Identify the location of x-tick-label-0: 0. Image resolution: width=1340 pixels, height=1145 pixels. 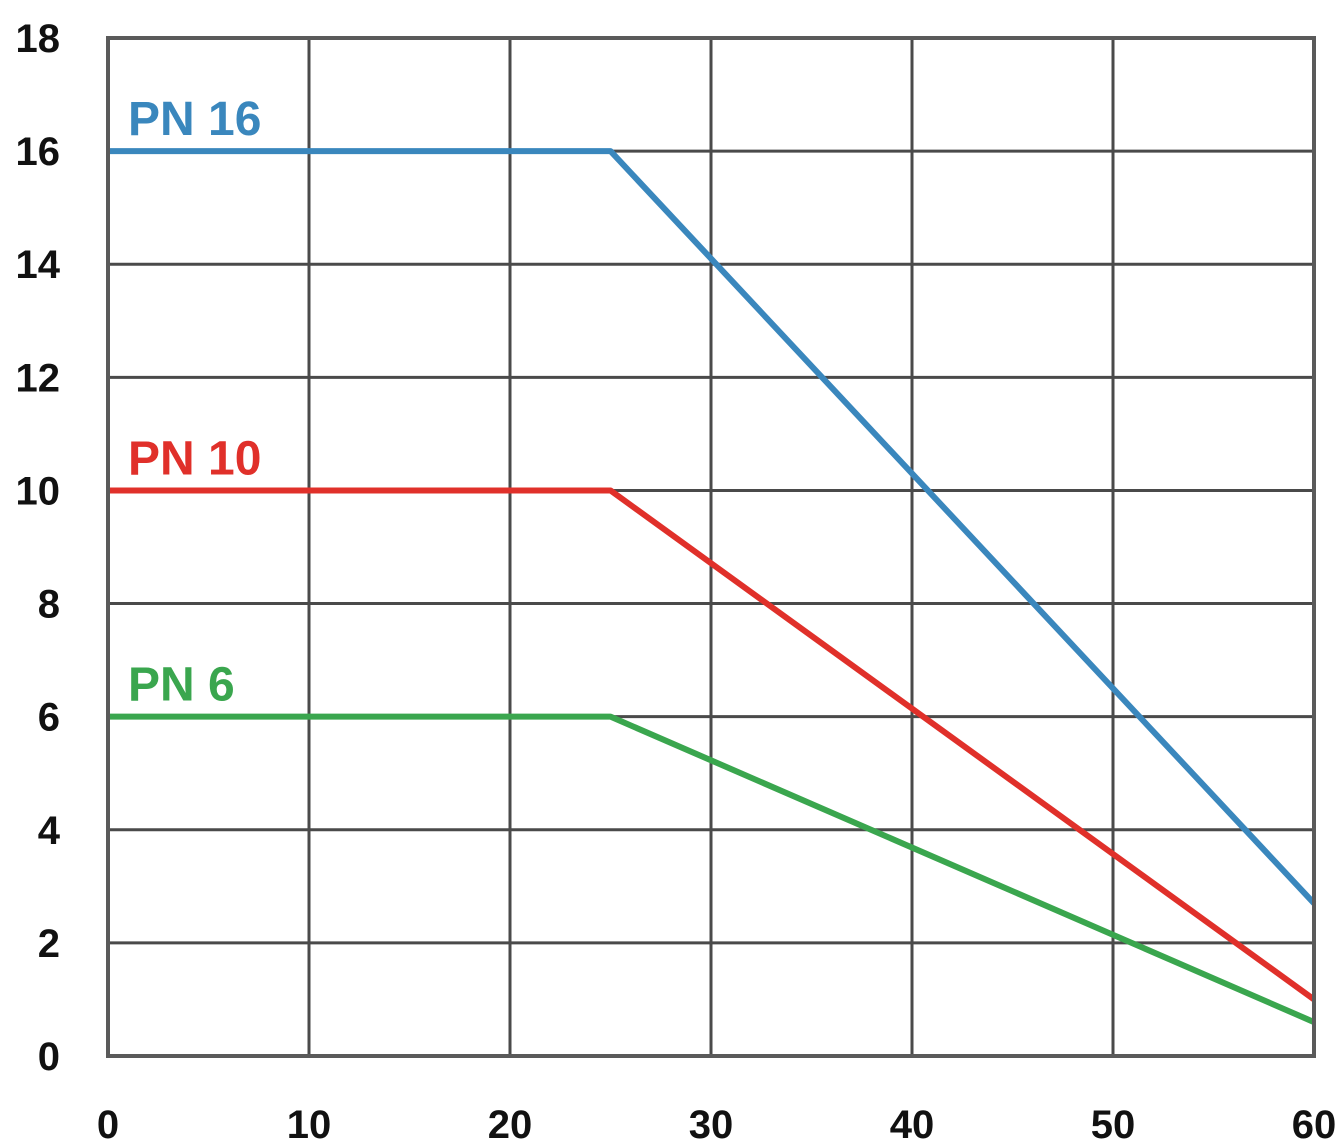
(108, 1124).